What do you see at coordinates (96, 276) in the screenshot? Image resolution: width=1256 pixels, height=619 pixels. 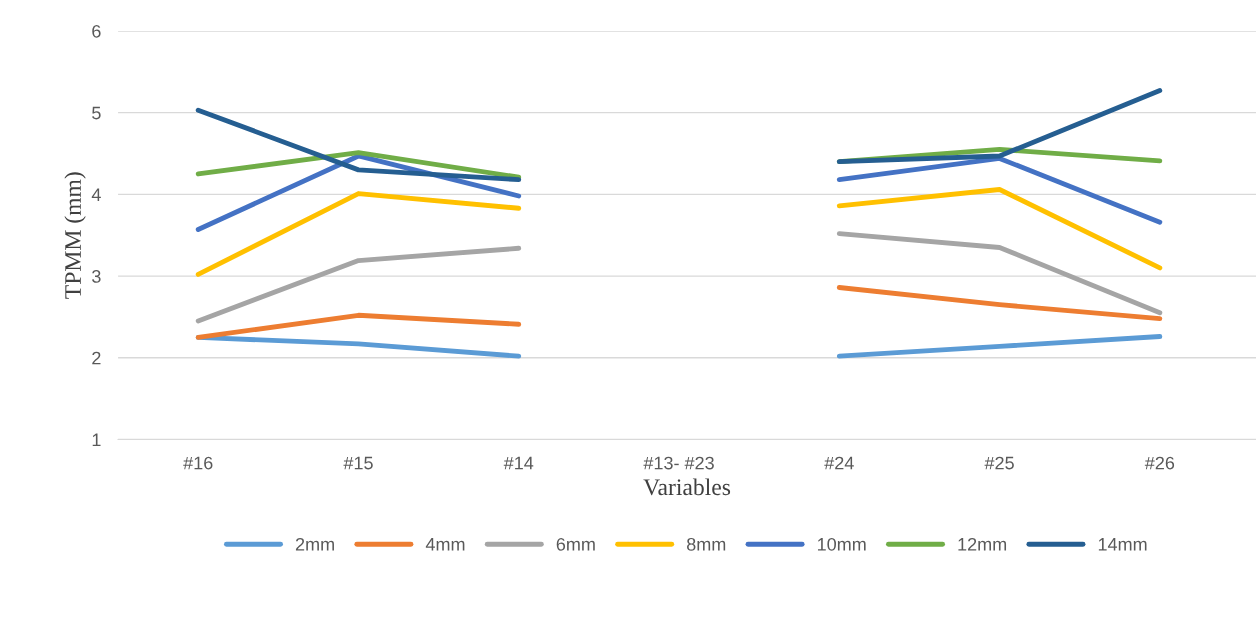 I see `y-tick-label: 3` at bounding box center [96, 276].